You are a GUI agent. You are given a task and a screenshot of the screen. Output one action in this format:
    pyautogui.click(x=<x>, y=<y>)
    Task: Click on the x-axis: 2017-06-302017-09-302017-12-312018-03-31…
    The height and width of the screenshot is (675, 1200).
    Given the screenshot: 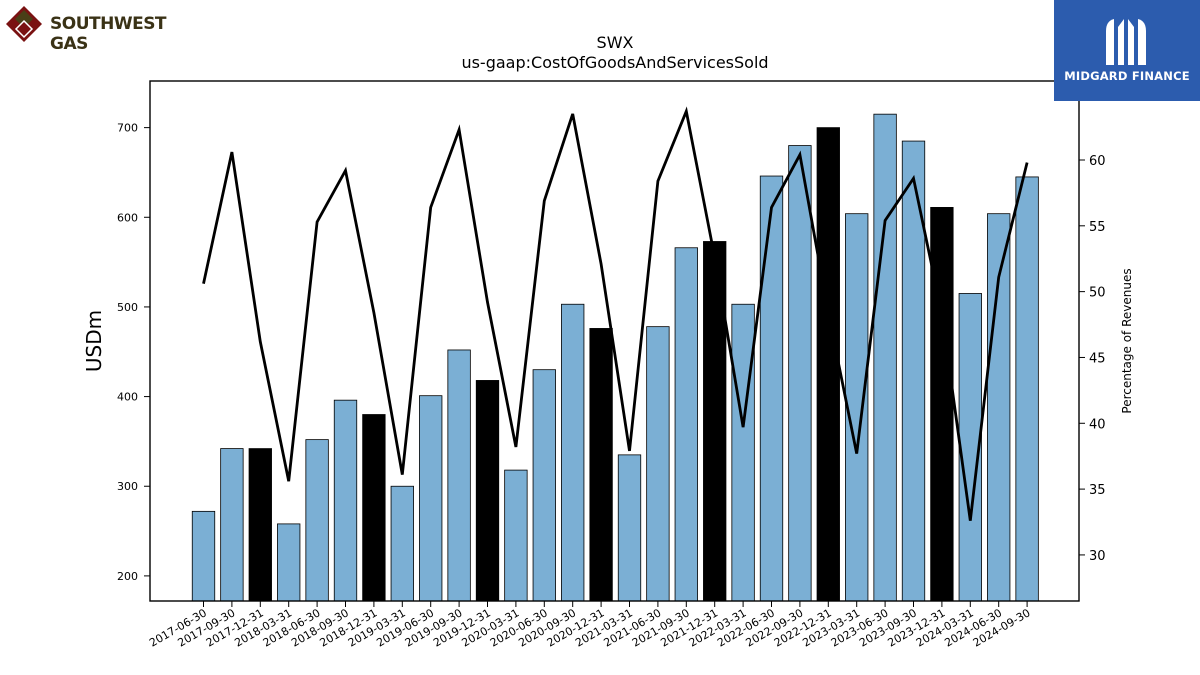 What is the action you would take?
    pyautogui.click(x=590, y=625)
    